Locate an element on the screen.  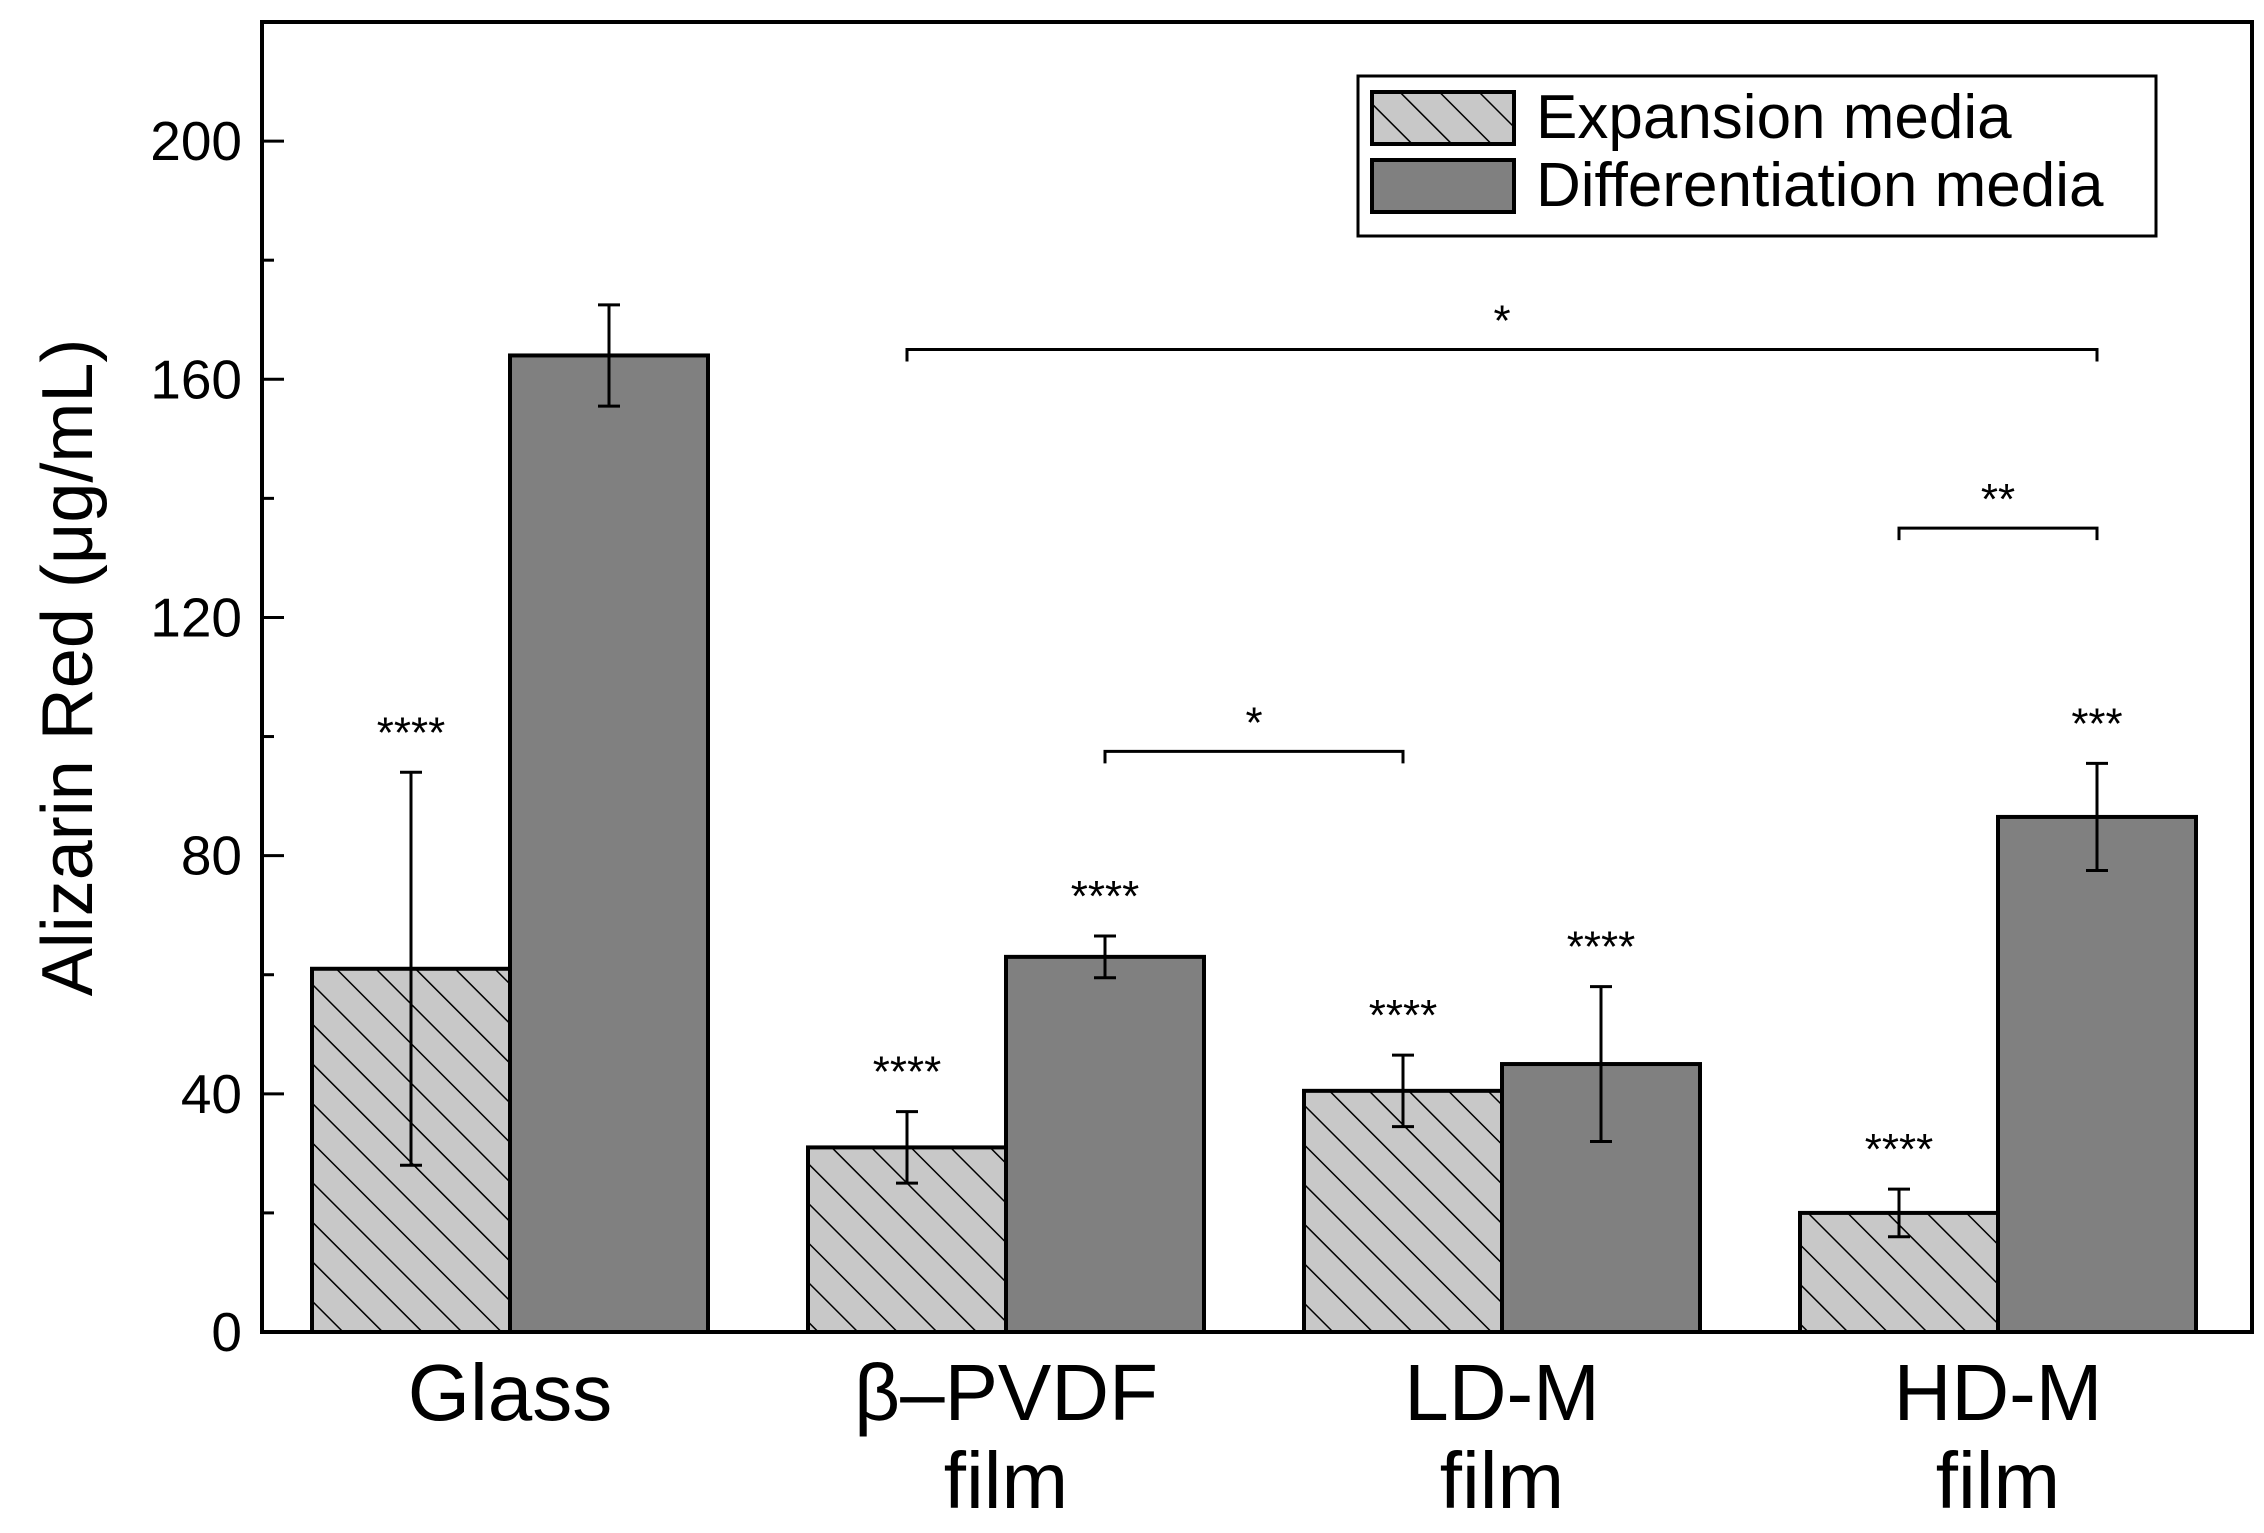
category-label: HD-M is located at coordinates (1998, 1392).